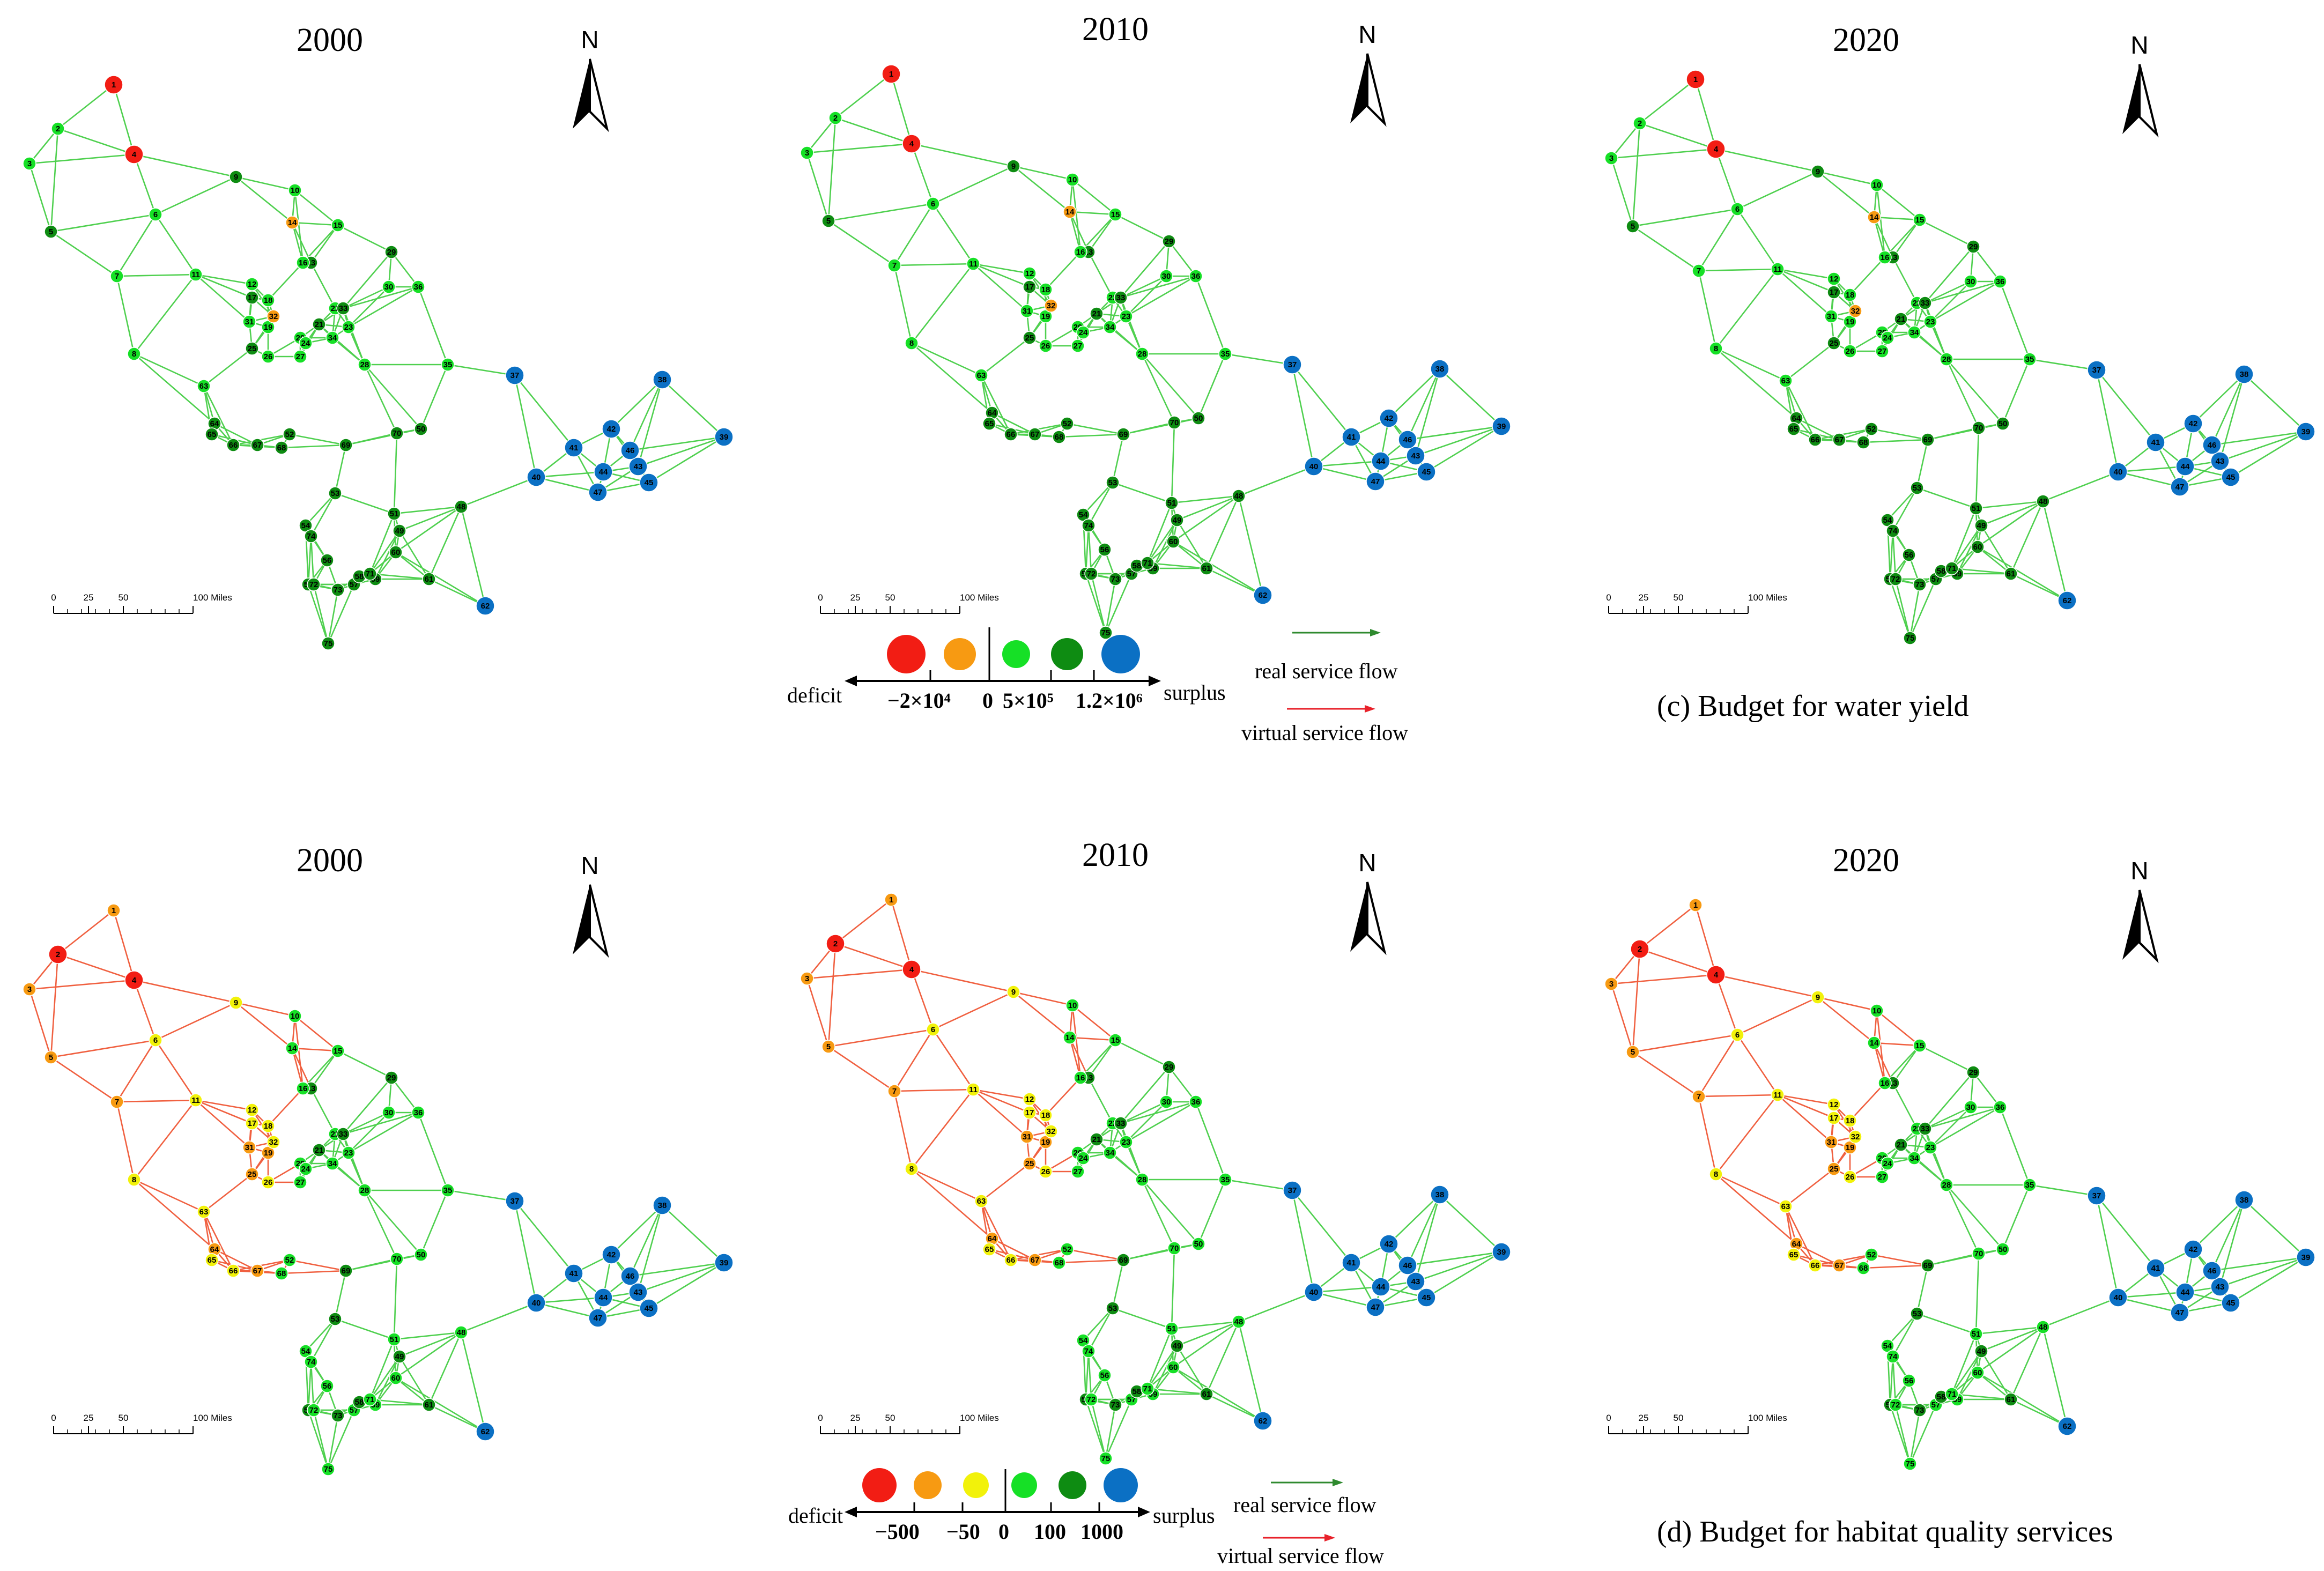 The width and height of the screenshot is (2324, 1571). Describe the element at coordinates (1072, 179) in the screenshot. I see `region-node-label: 10` at that location.